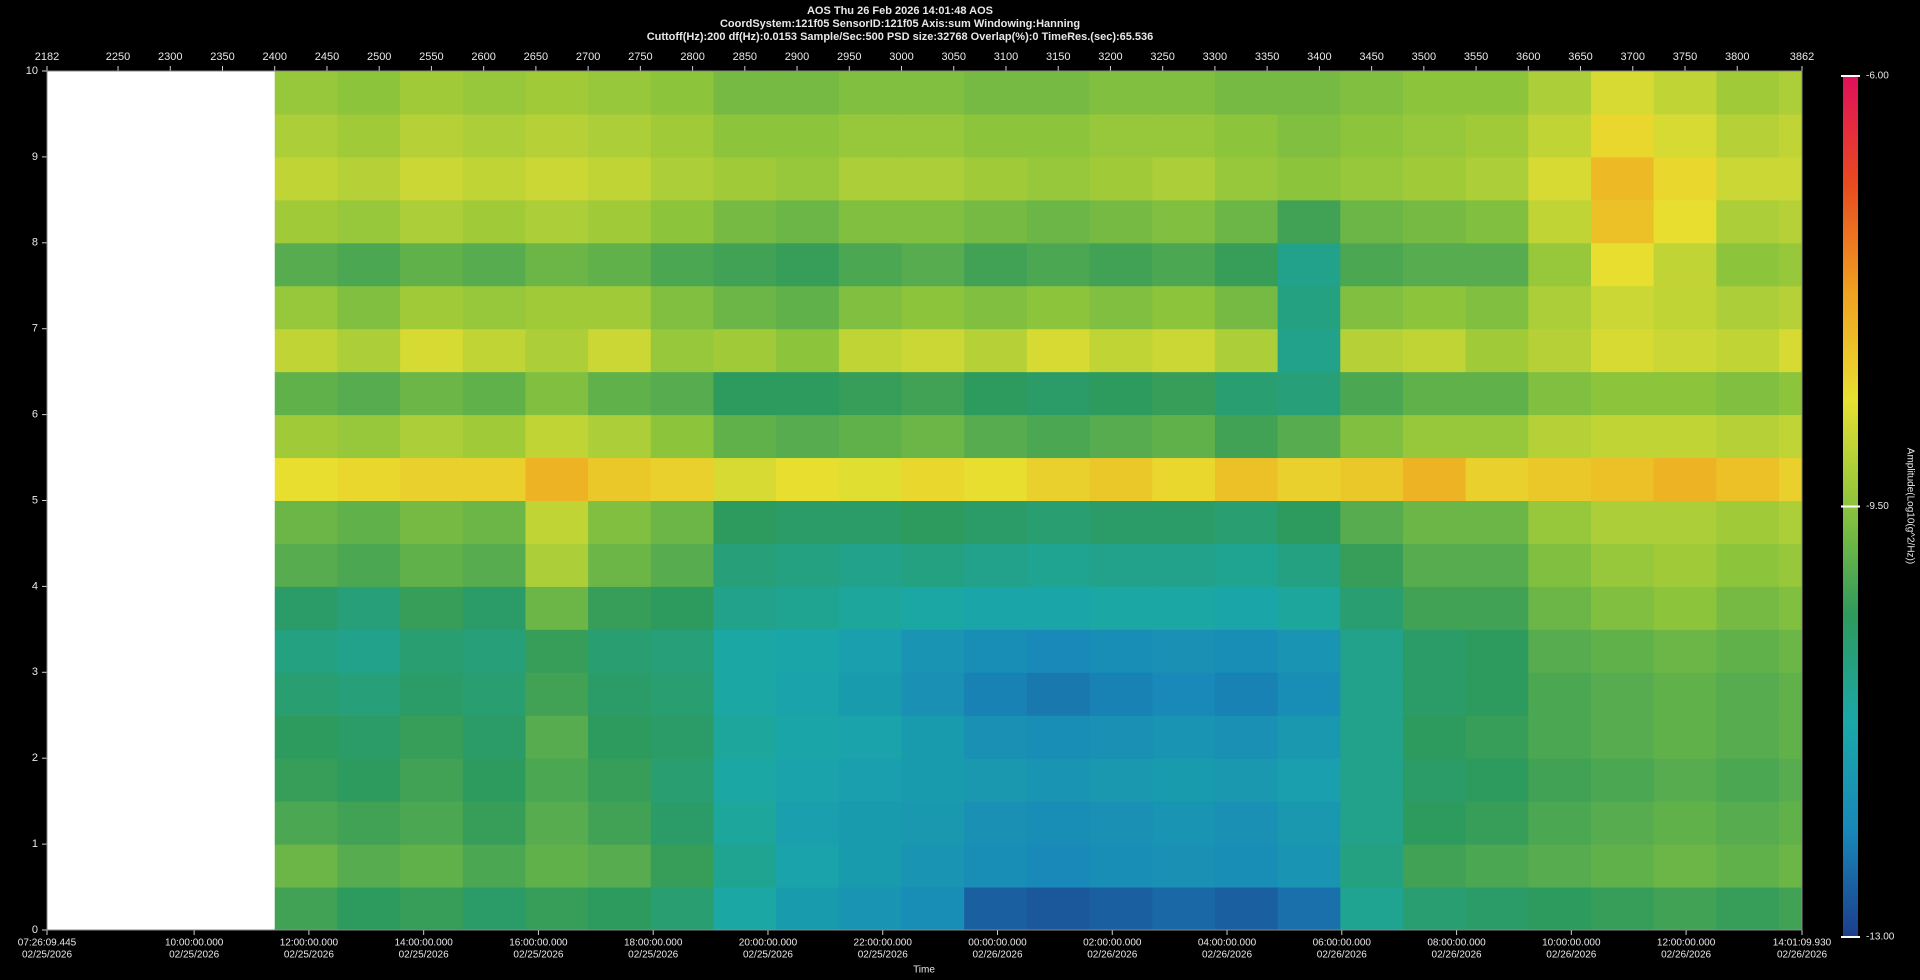  Describe the element at coordinates (692, 57) in the screenshot. I see `x-tick-label: 2800` at that location.